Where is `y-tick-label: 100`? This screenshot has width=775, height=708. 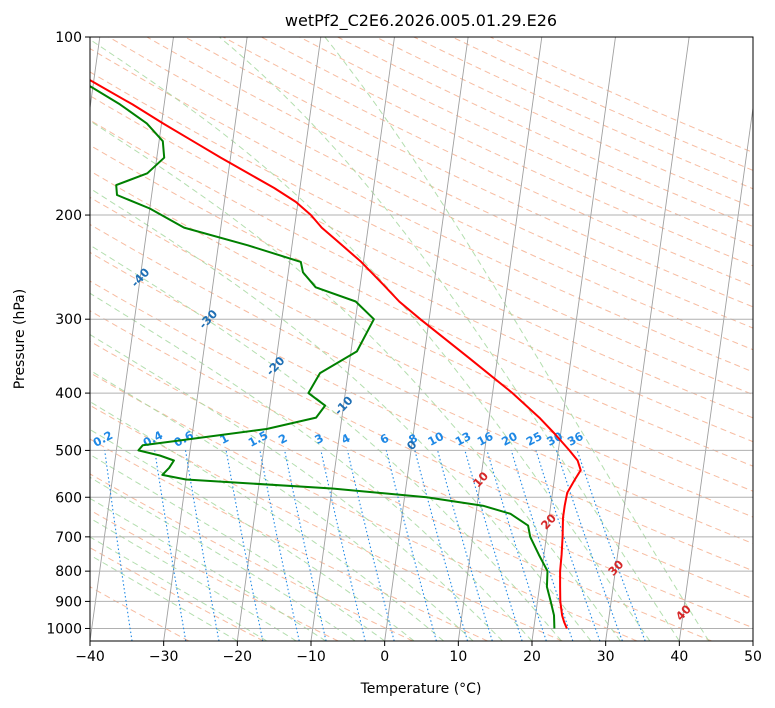
y-tick-label: 100 is located at coordinates (68, 38).